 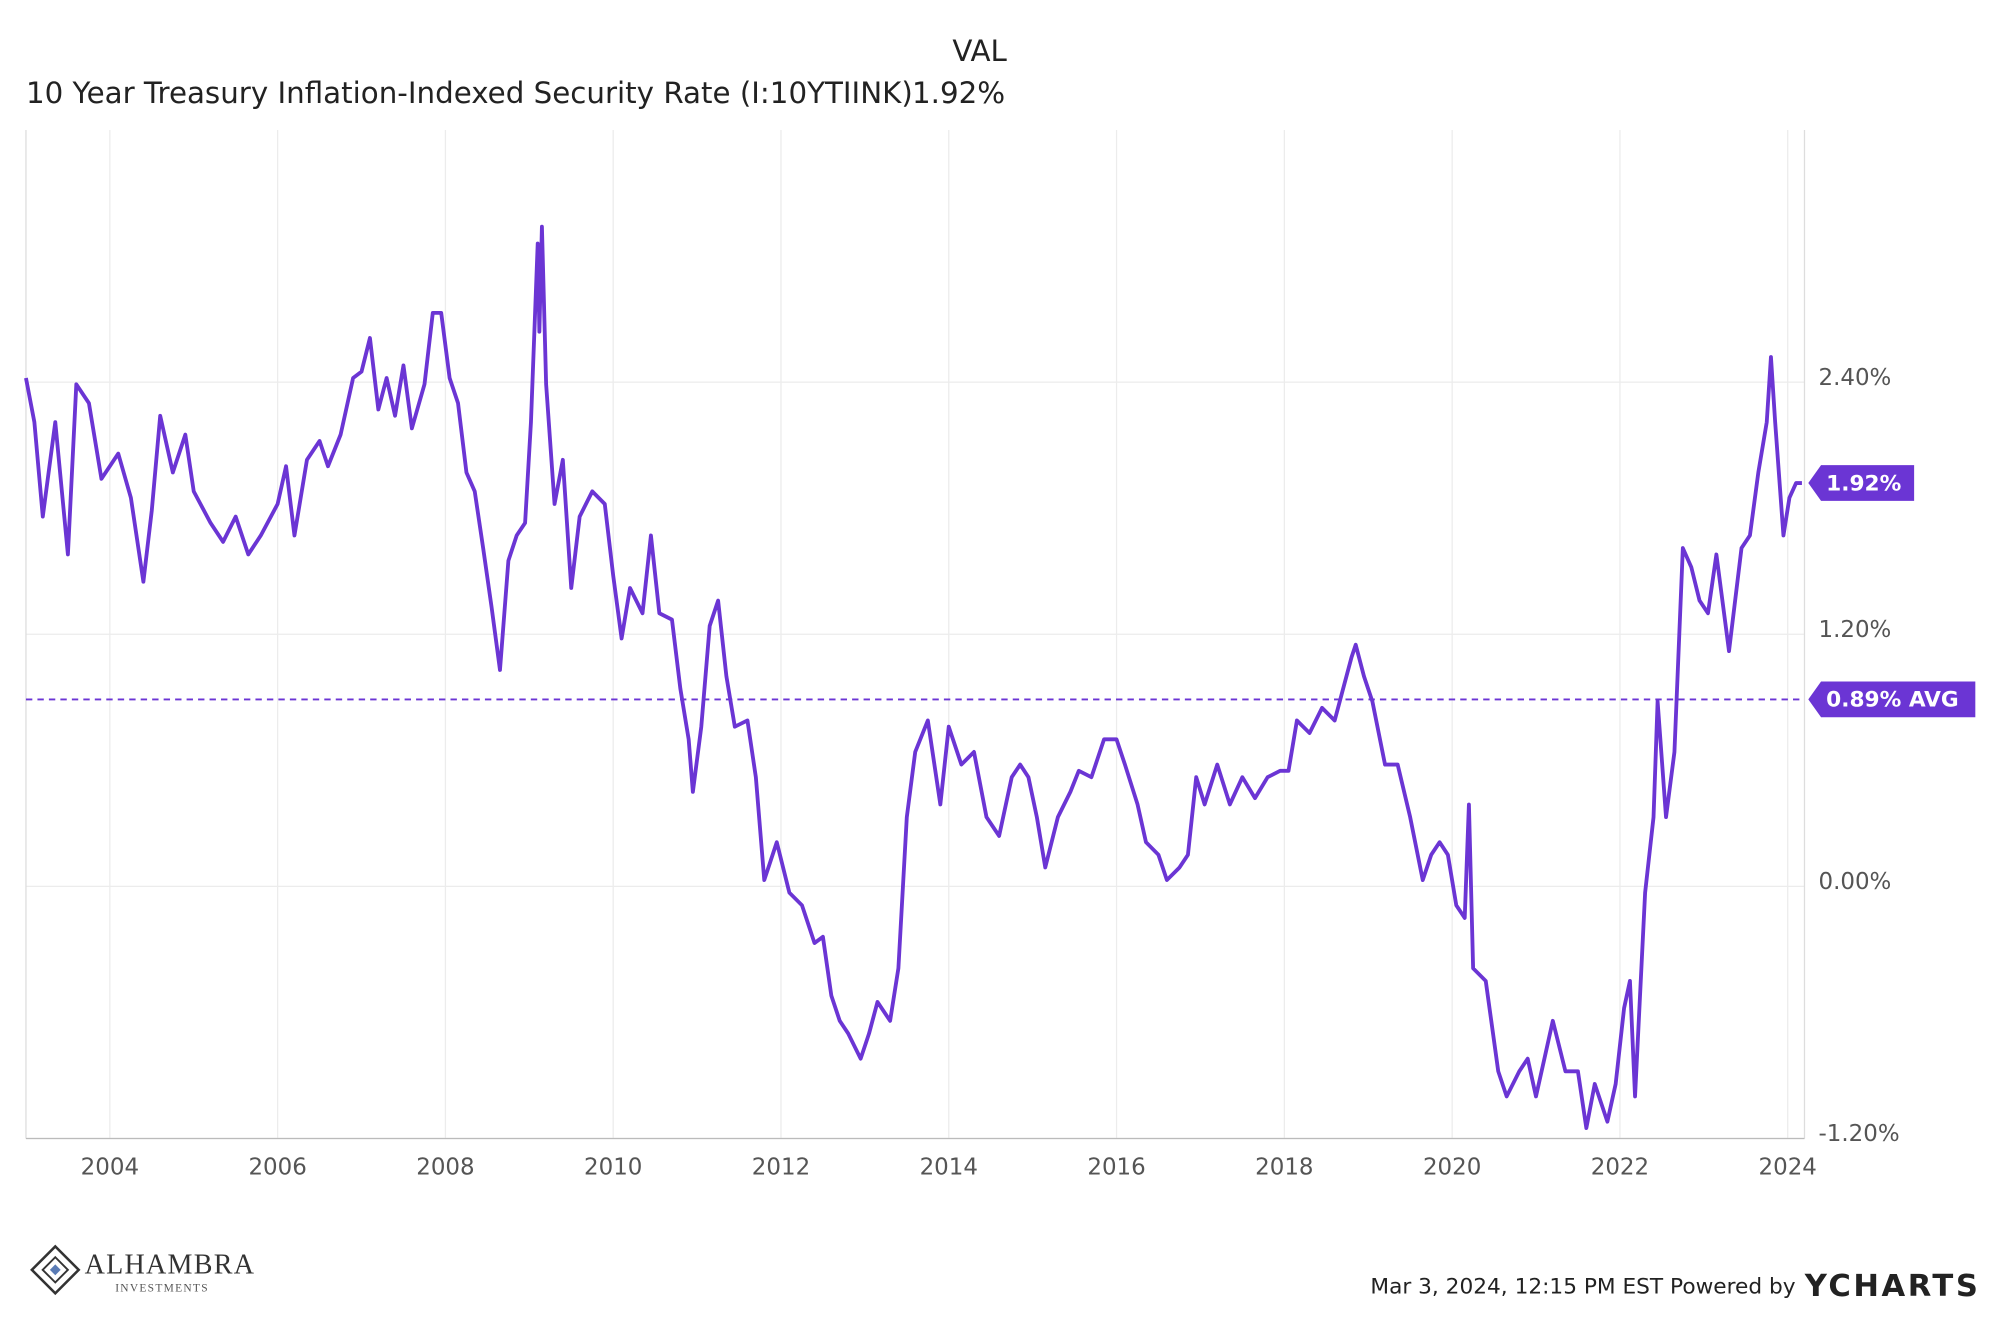 I want to click on x-tick-label: 2014, so click(x=949, y=1167).